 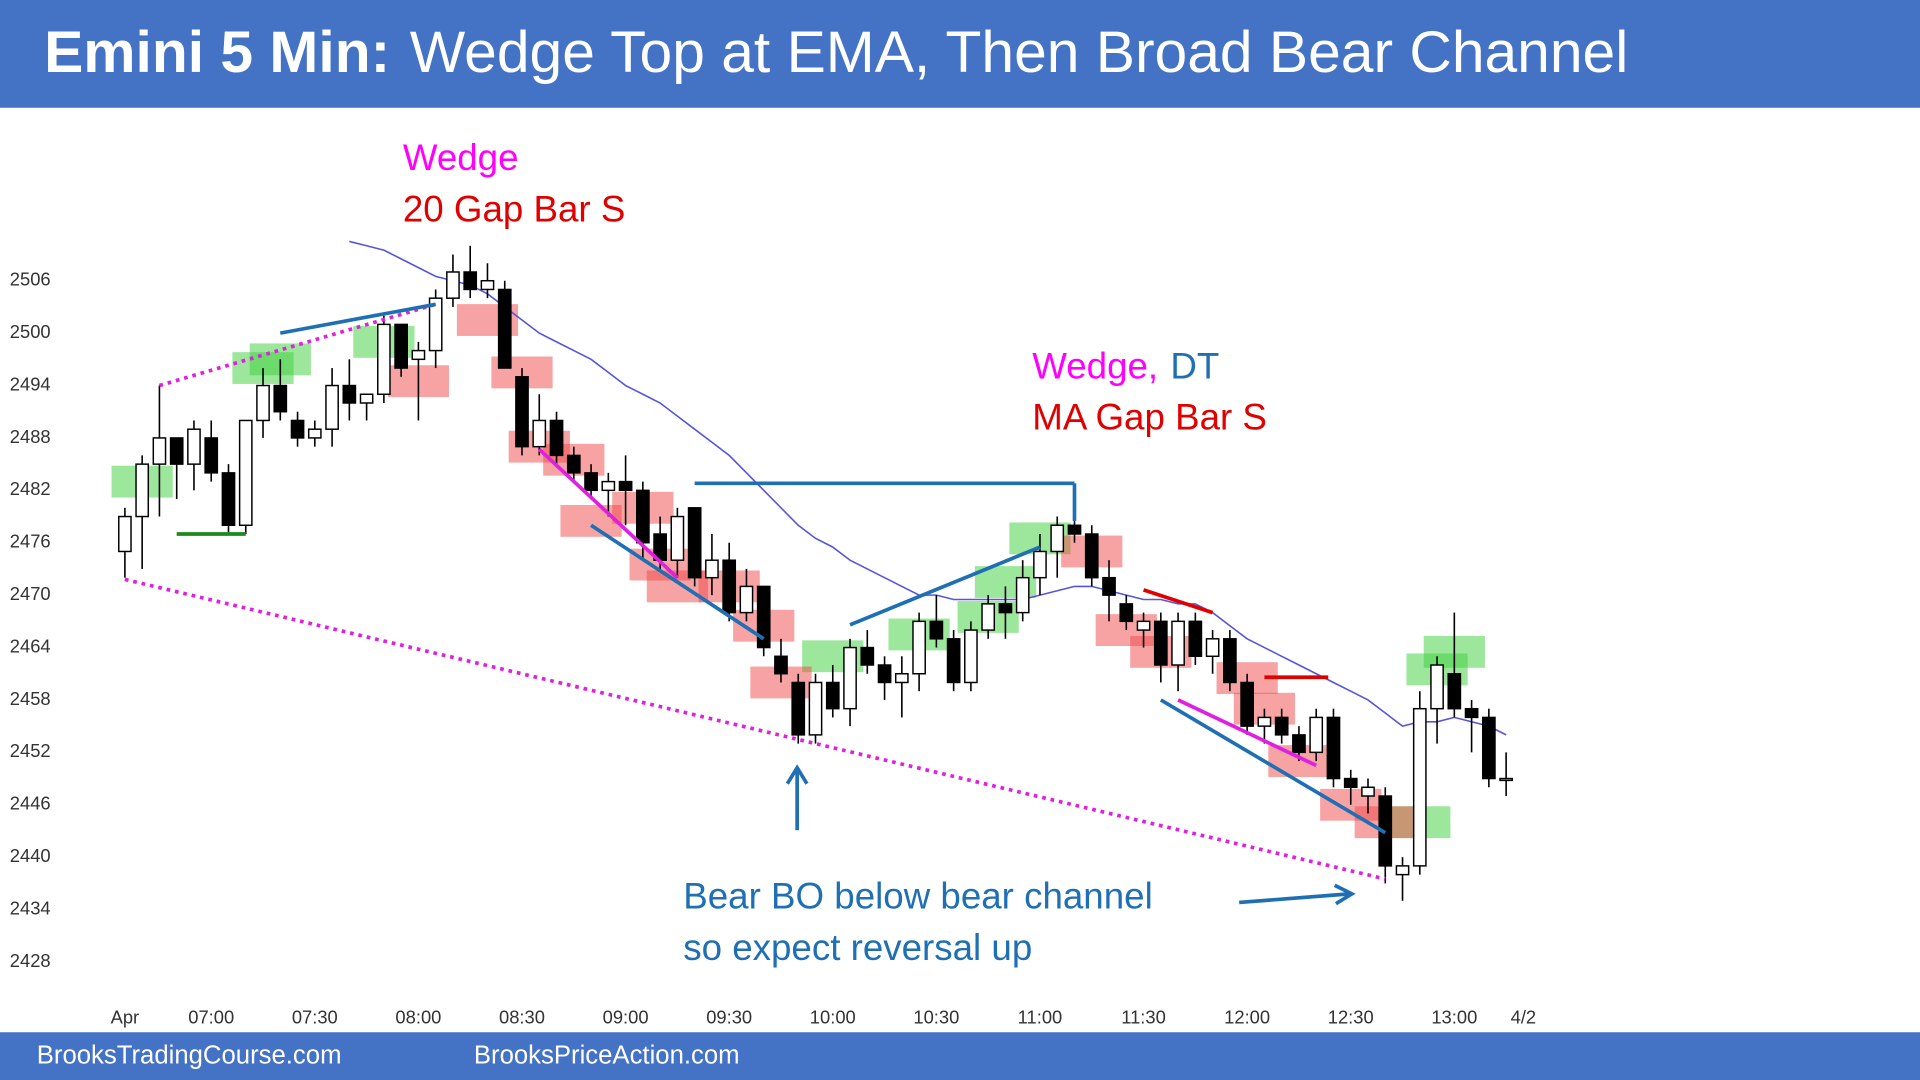 I want to click on x-tick-label: 09:30, so click(x=729, y=1017).